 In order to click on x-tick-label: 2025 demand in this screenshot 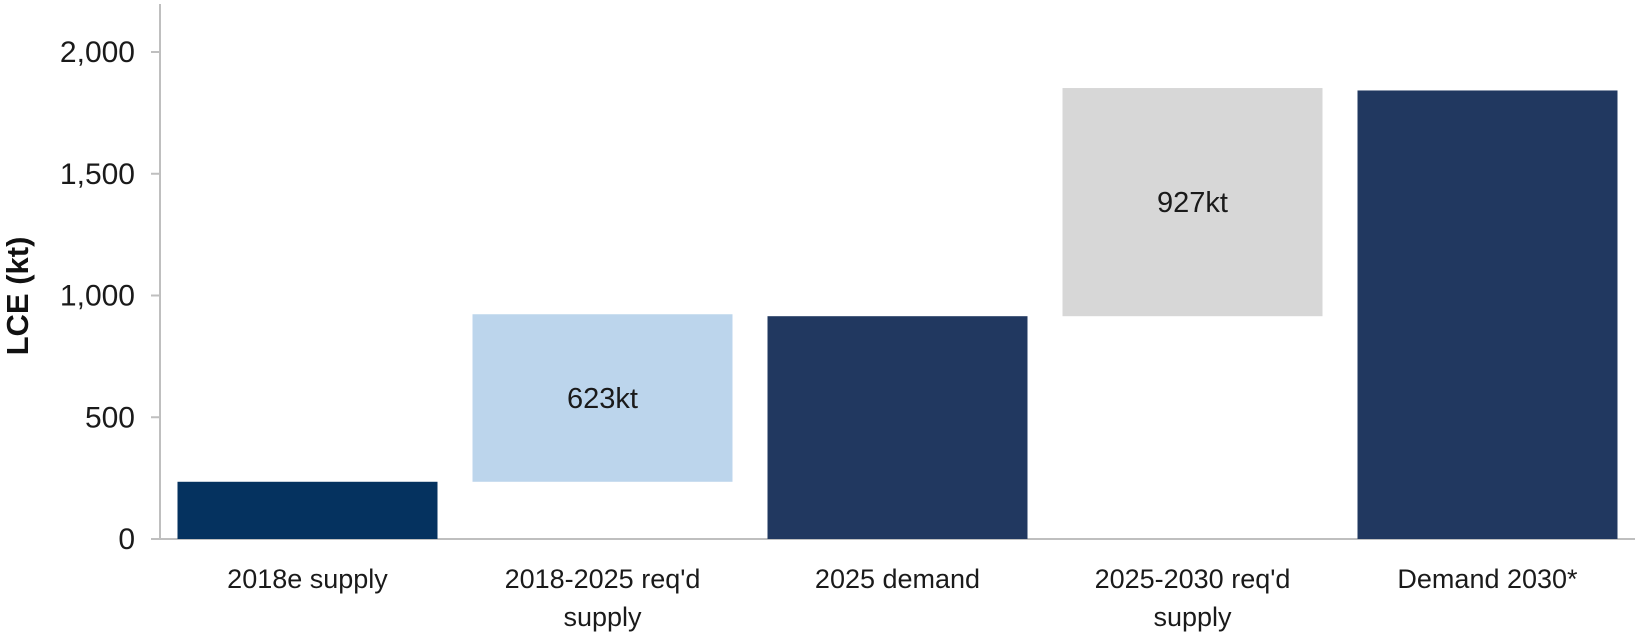, I will do `click(897, 579)`.